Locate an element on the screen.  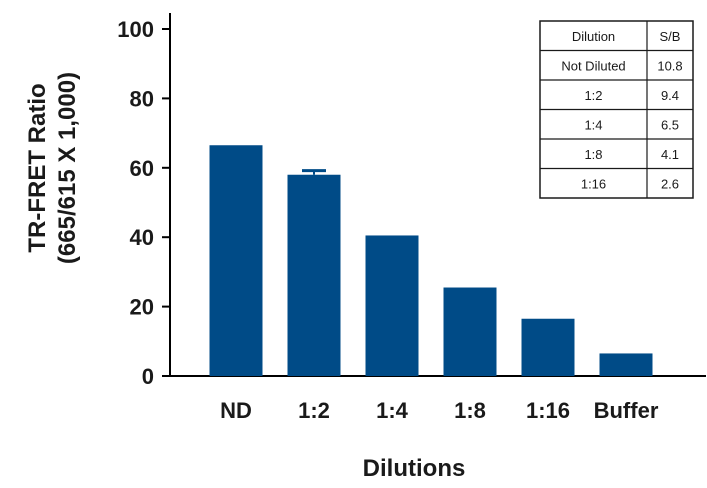
x-tick-label: 1:16 is located at coordinates (548, 410).